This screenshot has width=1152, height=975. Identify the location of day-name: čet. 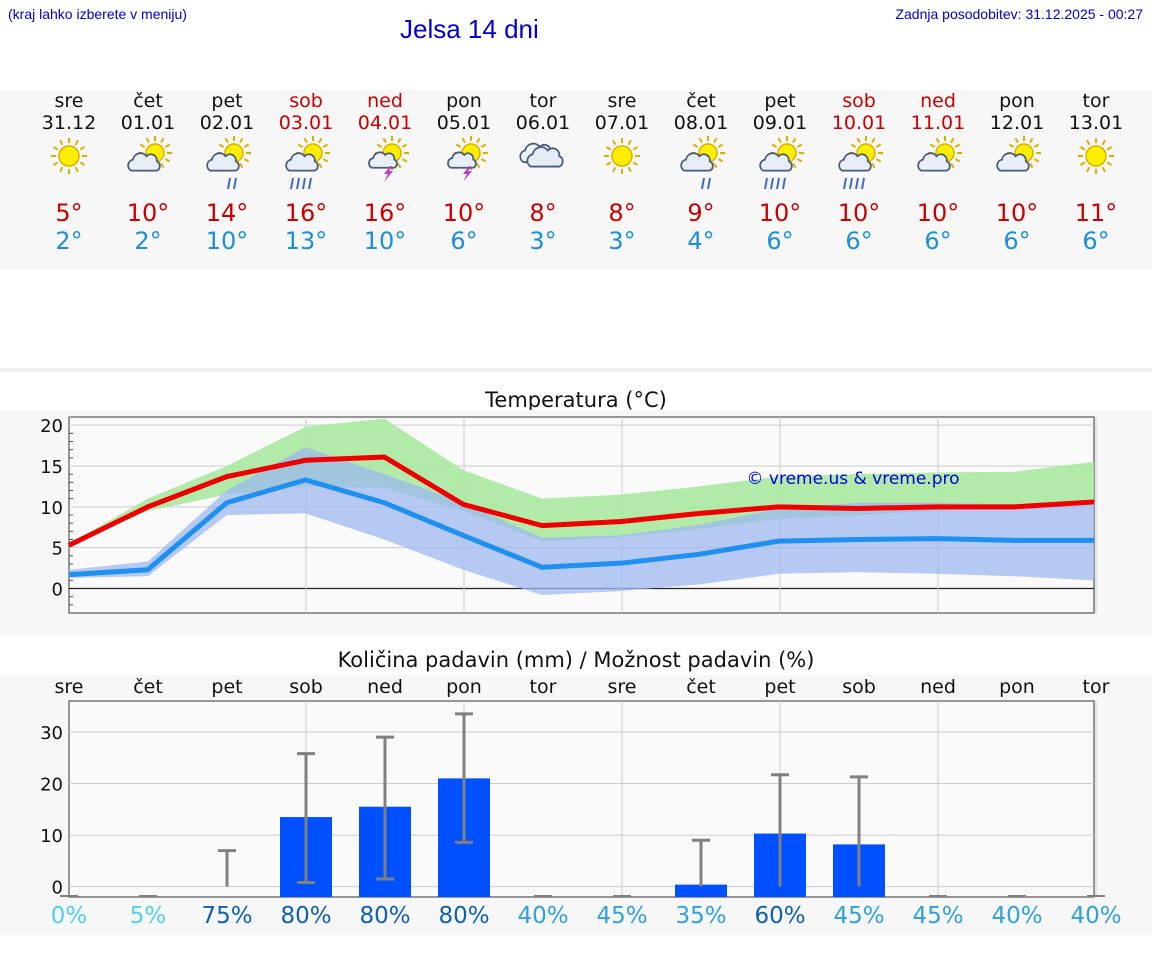
(148, 101).